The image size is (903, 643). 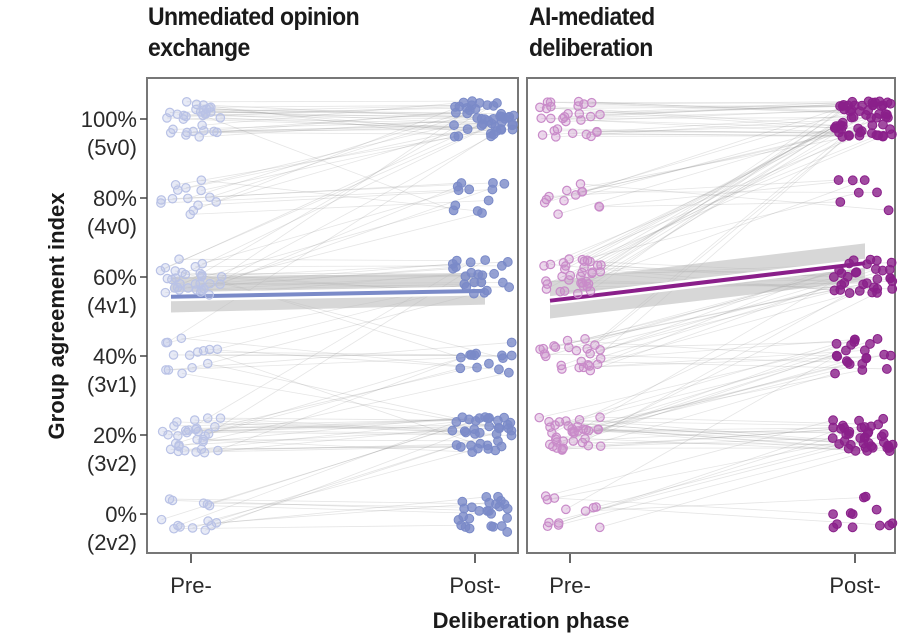 I want to click on y-tick-label: 20%, so click(x=115, y=435).